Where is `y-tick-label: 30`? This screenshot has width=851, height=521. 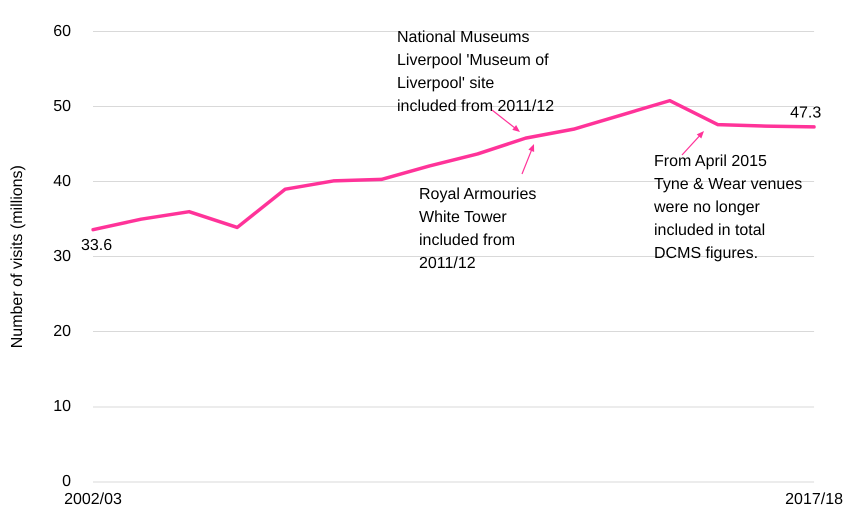 y-tick-label: 30 is located at coordinates (62, 257).